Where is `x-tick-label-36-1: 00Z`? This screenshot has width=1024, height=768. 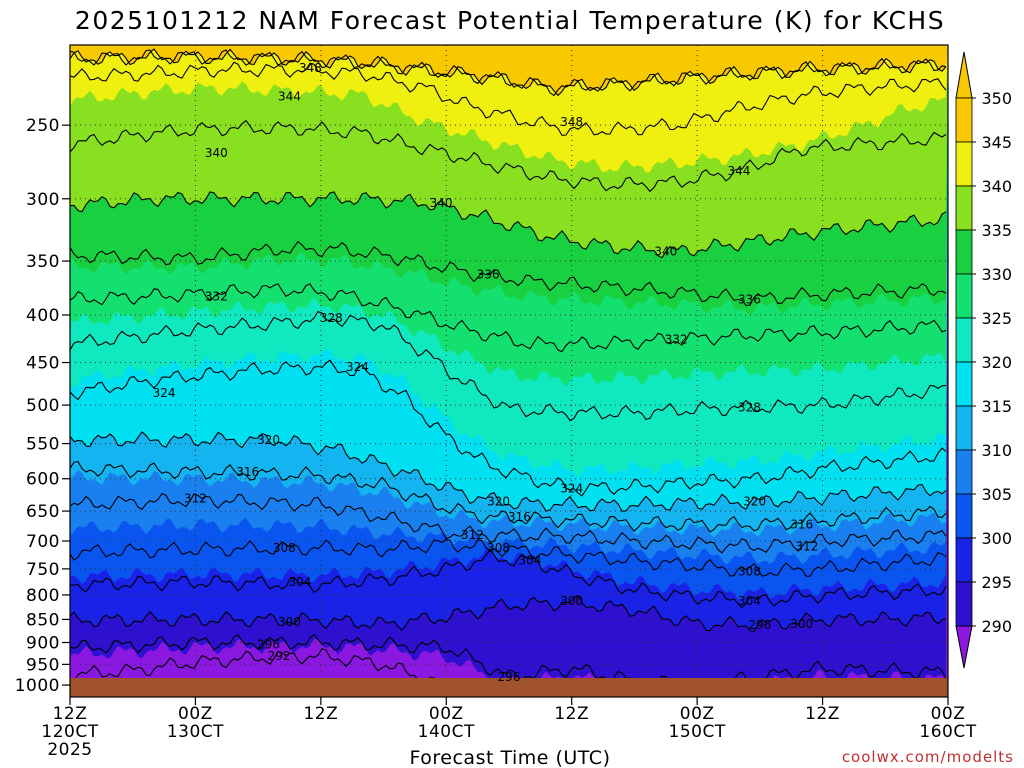
x-tick-label-36-1: 00Z is located at coordinates (446, 714).